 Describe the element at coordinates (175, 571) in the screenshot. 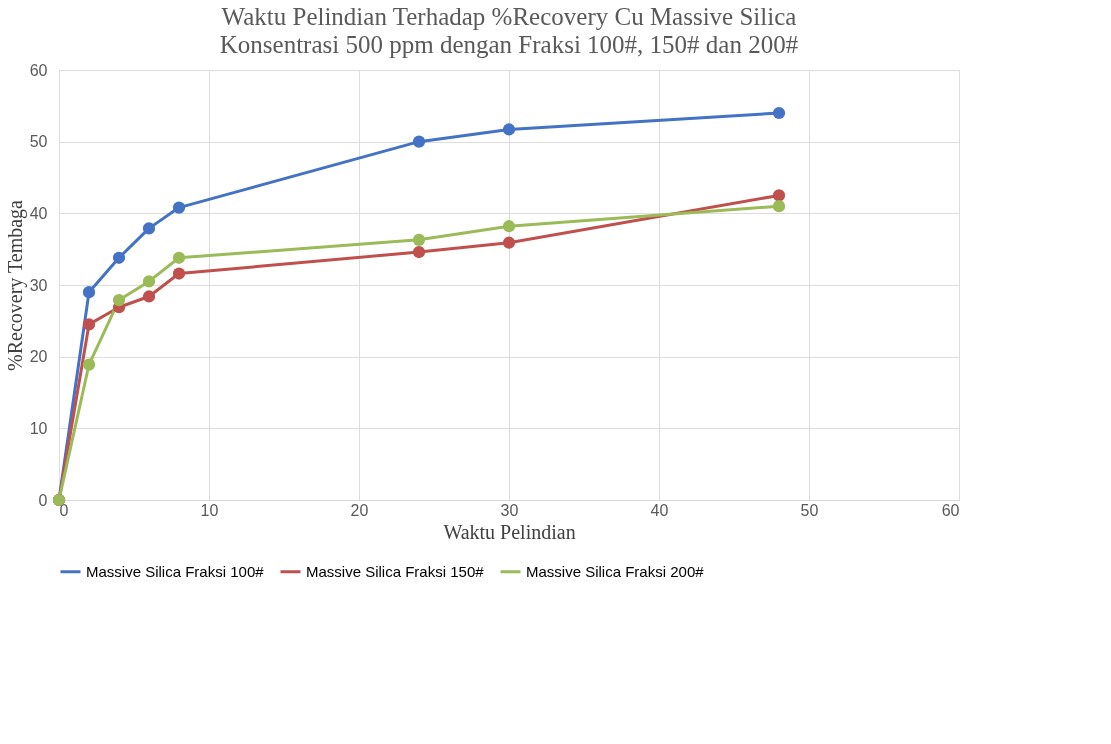

I see `legend-label: Massive Silica Fraksi 100#` at that location.